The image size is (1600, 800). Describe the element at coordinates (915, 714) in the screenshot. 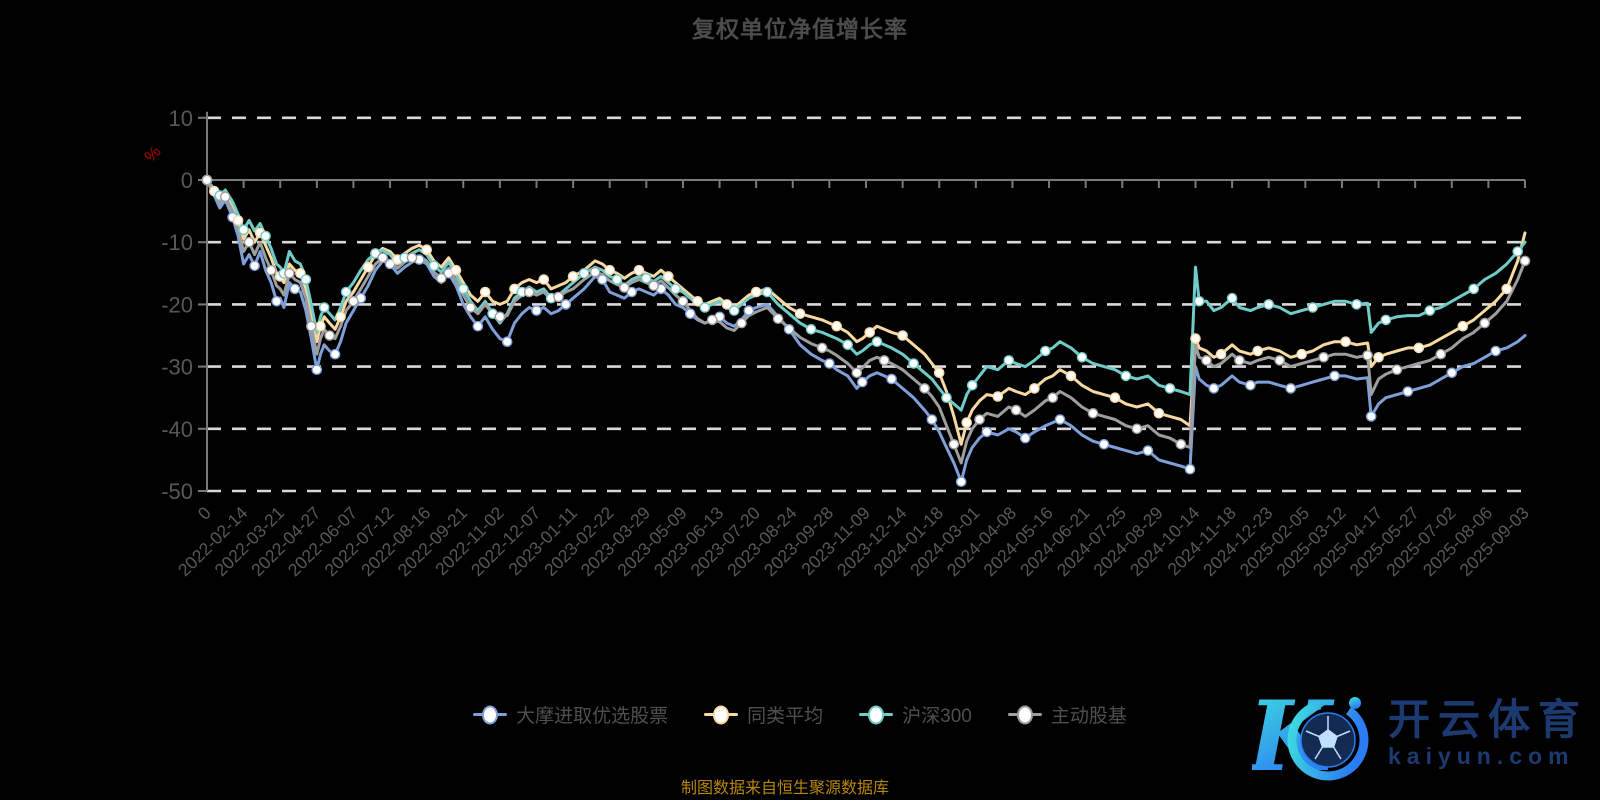

I see `legend-item-沪深300: 沪深300` at that location.